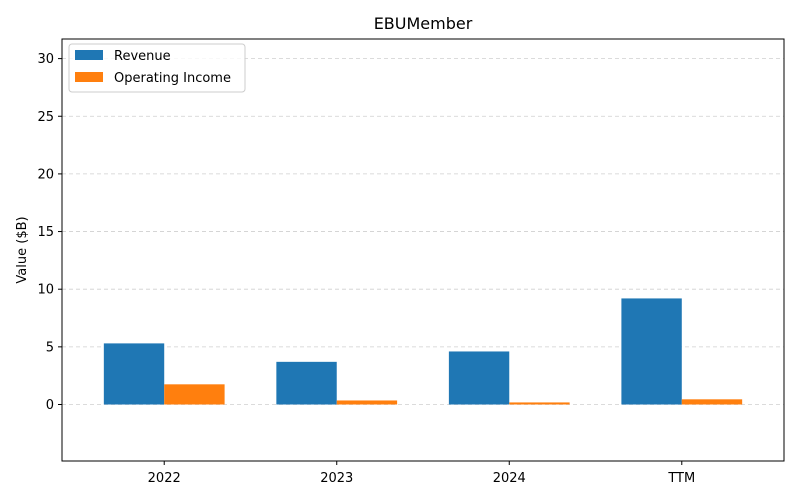 This screenshot has width=800, height=500. I want to click on y-tick-label: 20, so click(45, 174).